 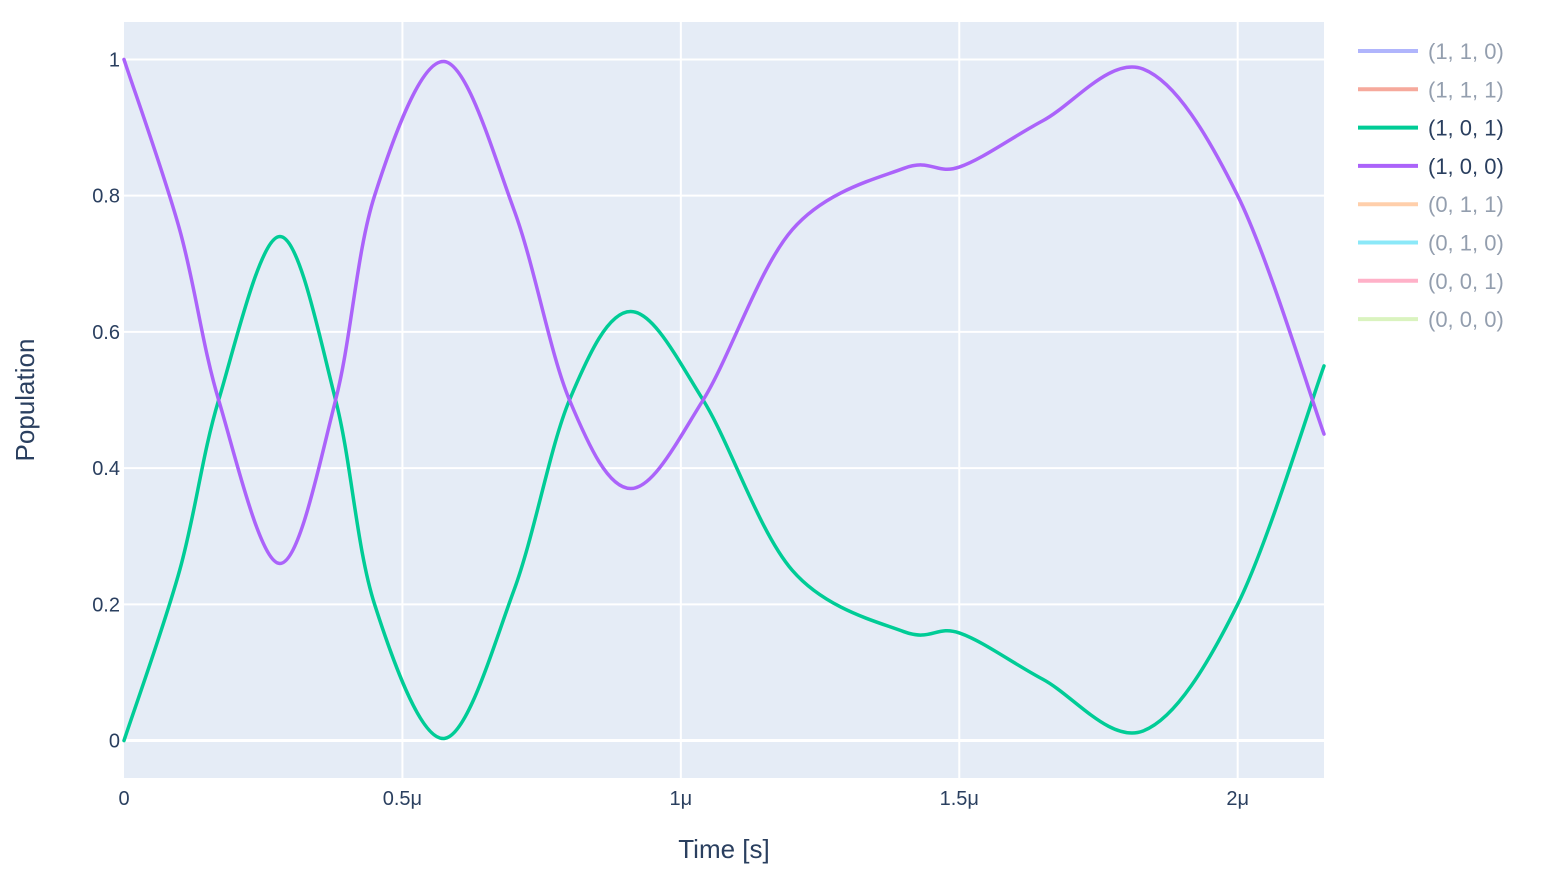 I want to click on y-tick-label: 1, so click(x=114, y=60).